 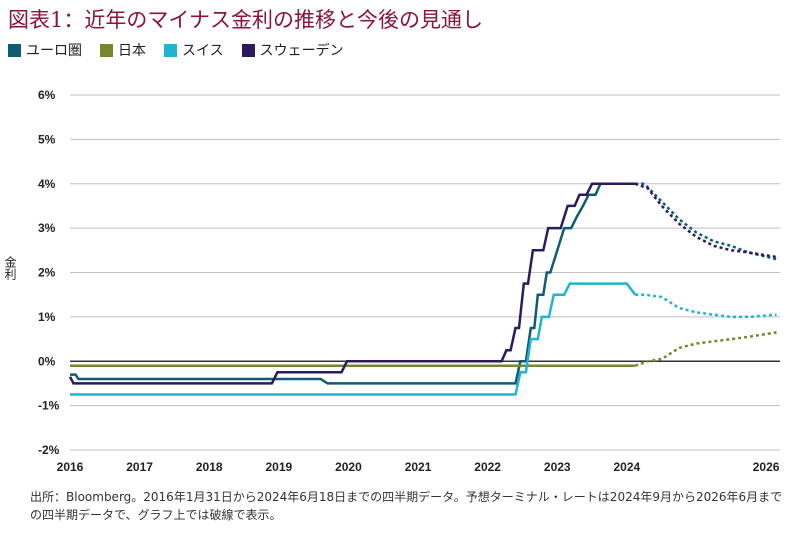 What do you see at coordinates (10, 268) in the screenshot?
I see `y-axis-label: 金利` at bounding box center [10, 268].